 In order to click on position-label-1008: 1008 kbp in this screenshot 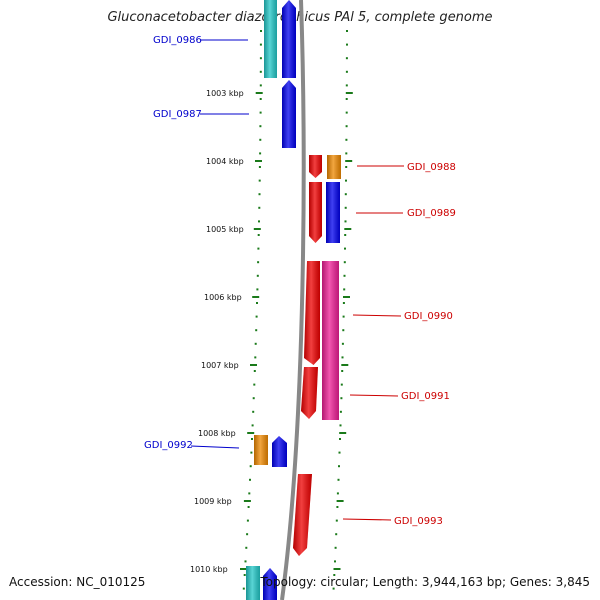, I will do `click(217, 433)`.